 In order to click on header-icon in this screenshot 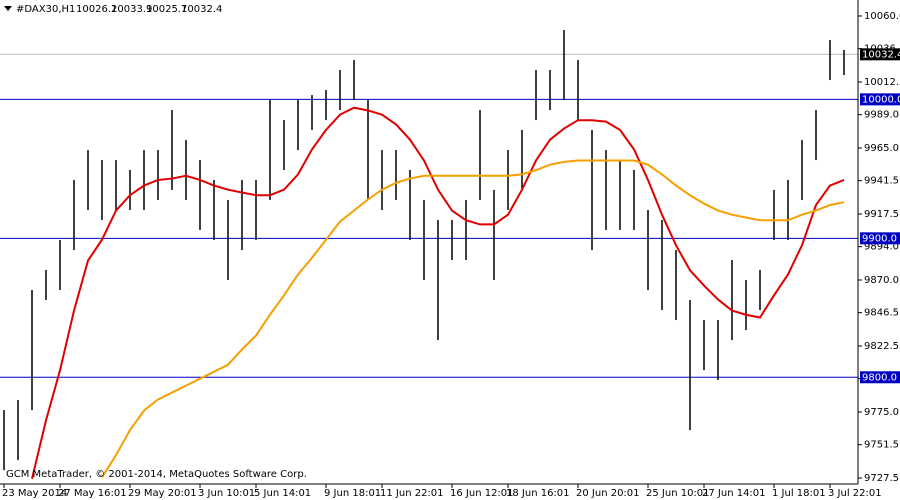, I will do `click(8, 8)`.